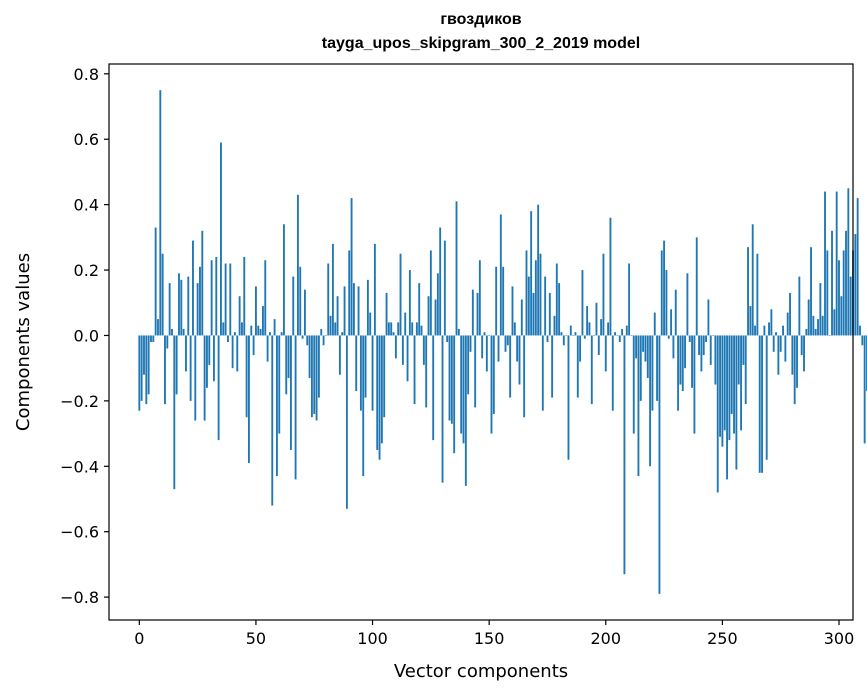 The image size is (867, 696). I want to click on y-tick-label: 0.0, so click(86, 335).